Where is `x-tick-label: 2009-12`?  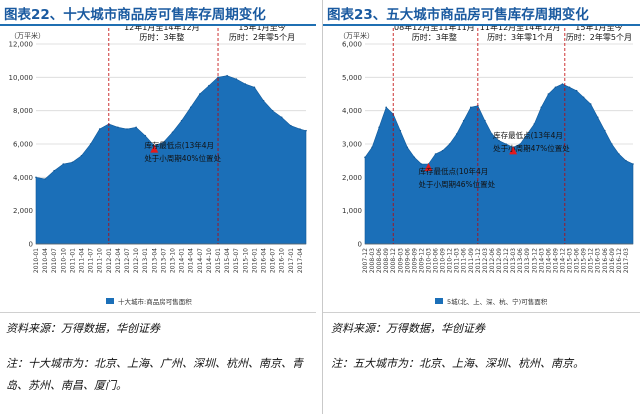
x-tick-label: 2009-12 is located at coordinates (421, 260).